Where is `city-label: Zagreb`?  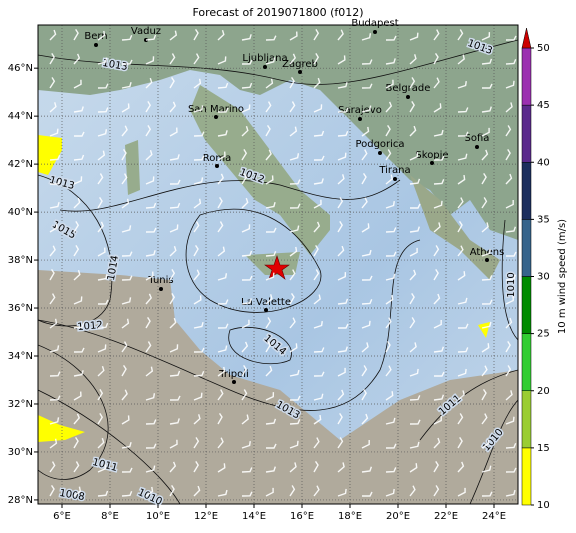 city-label: Zagreb is located at coordinates (300, 64).